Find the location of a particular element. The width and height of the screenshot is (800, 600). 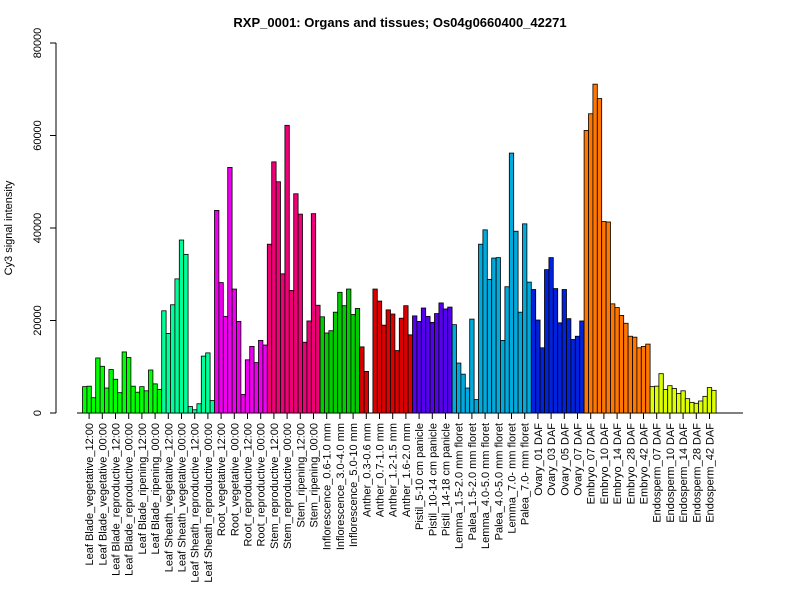

category-label: Endosperm_07 DAF is located at coordinates (658, 473).